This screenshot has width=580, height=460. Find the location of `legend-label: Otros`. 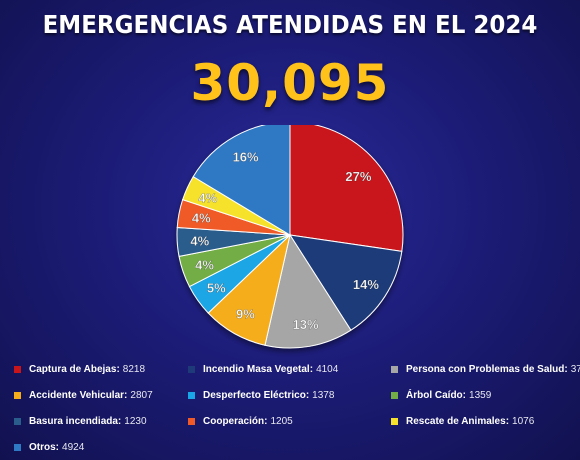

legend-label: Otros is located at coordinates (42, 447).